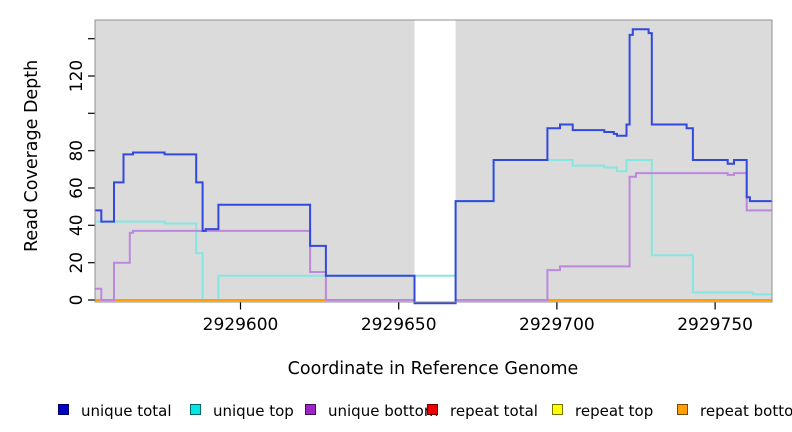 Image resolution: width=792 pixels, height=432 pixels. Describe the element at coordinates (77, 300) in the screenshot. I see `y-axis-tick-label: 0` at that location.